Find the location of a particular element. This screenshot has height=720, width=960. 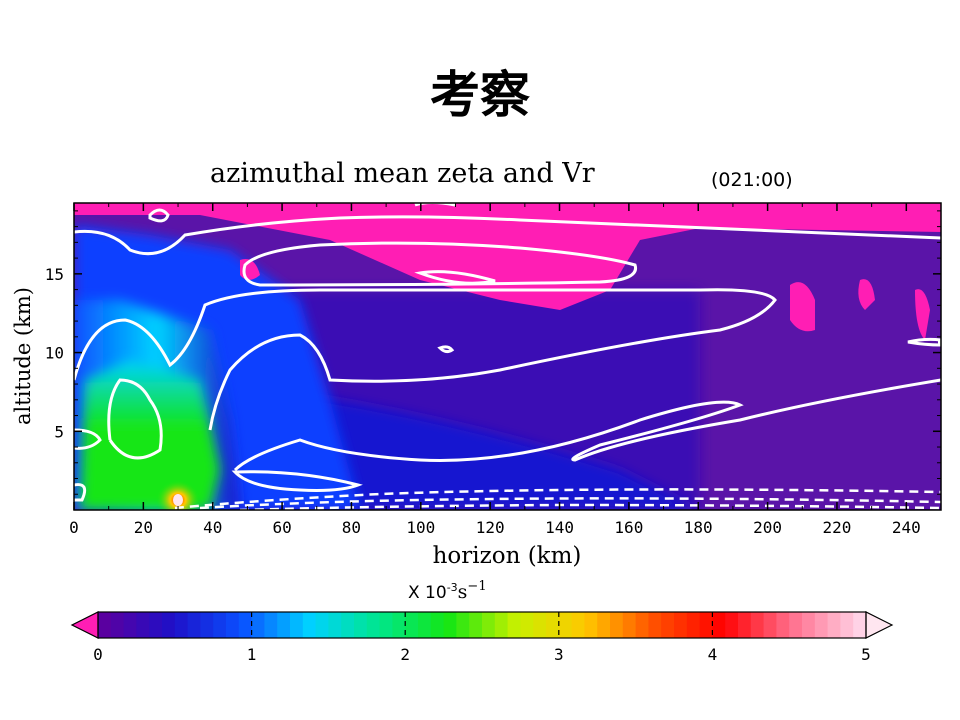

field-outflow-patch3 is located at coordinates (922, 314).